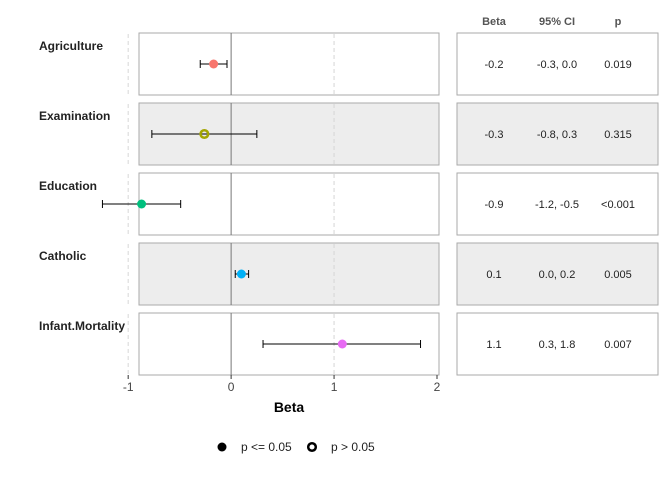 Image resolution: width=672 pixels, height=485 pixels. I want to click on legend-label: p > 0.05, so click(353, 447).